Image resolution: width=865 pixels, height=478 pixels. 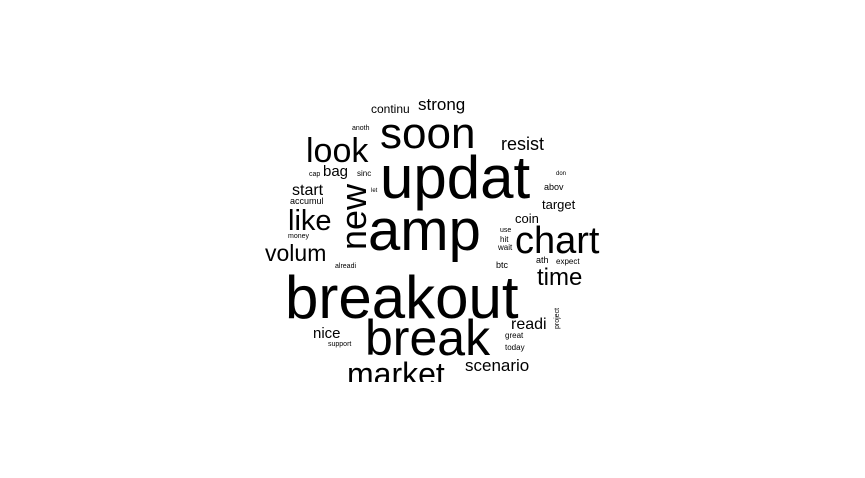 I want to click on word-like: like, so click(x=310, y=221).